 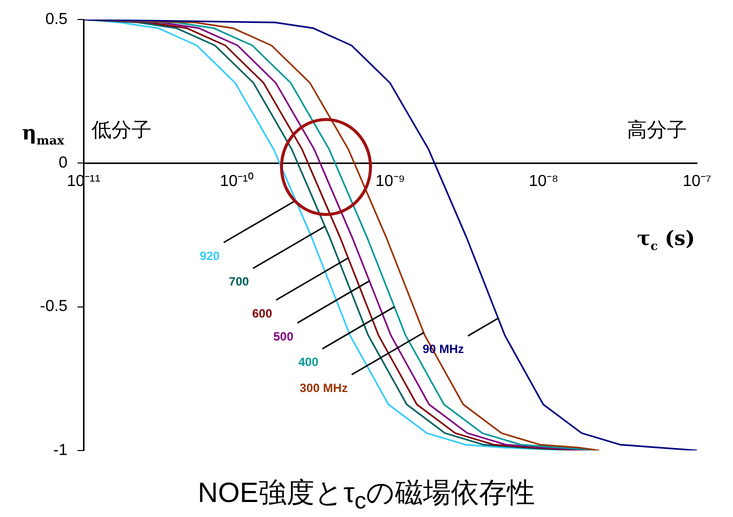 I want to click on text: 600, so click(x=262, y=313).